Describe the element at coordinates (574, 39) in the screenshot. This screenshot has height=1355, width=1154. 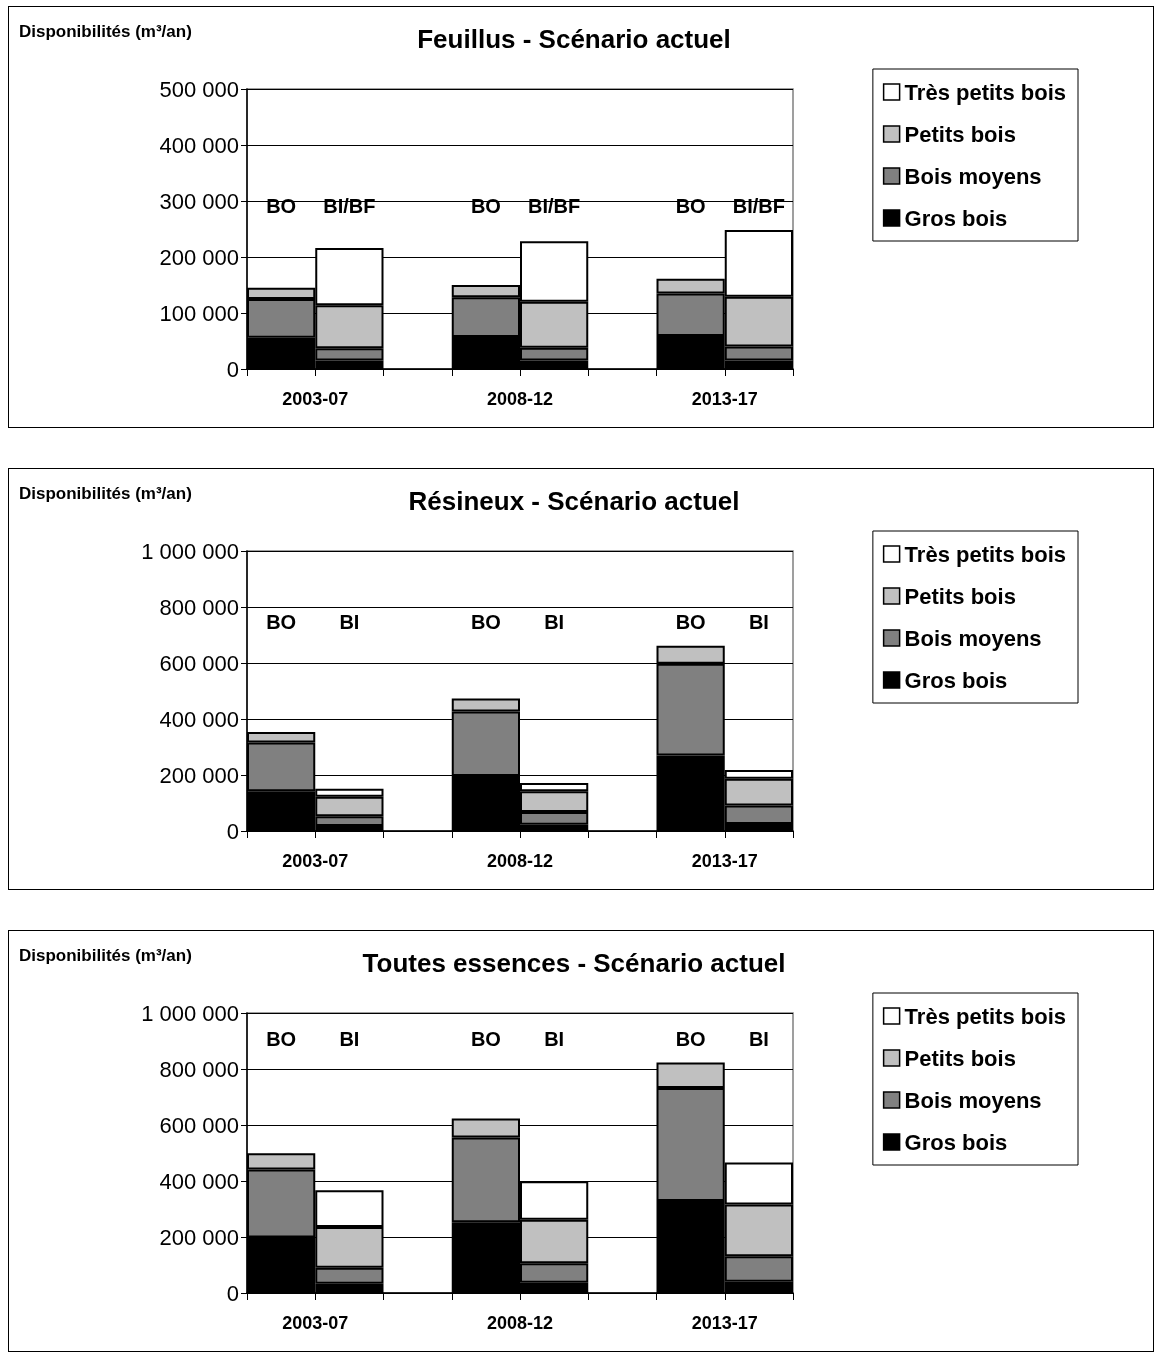
I see `chart-title: Feuillus - Scénario actuel` at that location.